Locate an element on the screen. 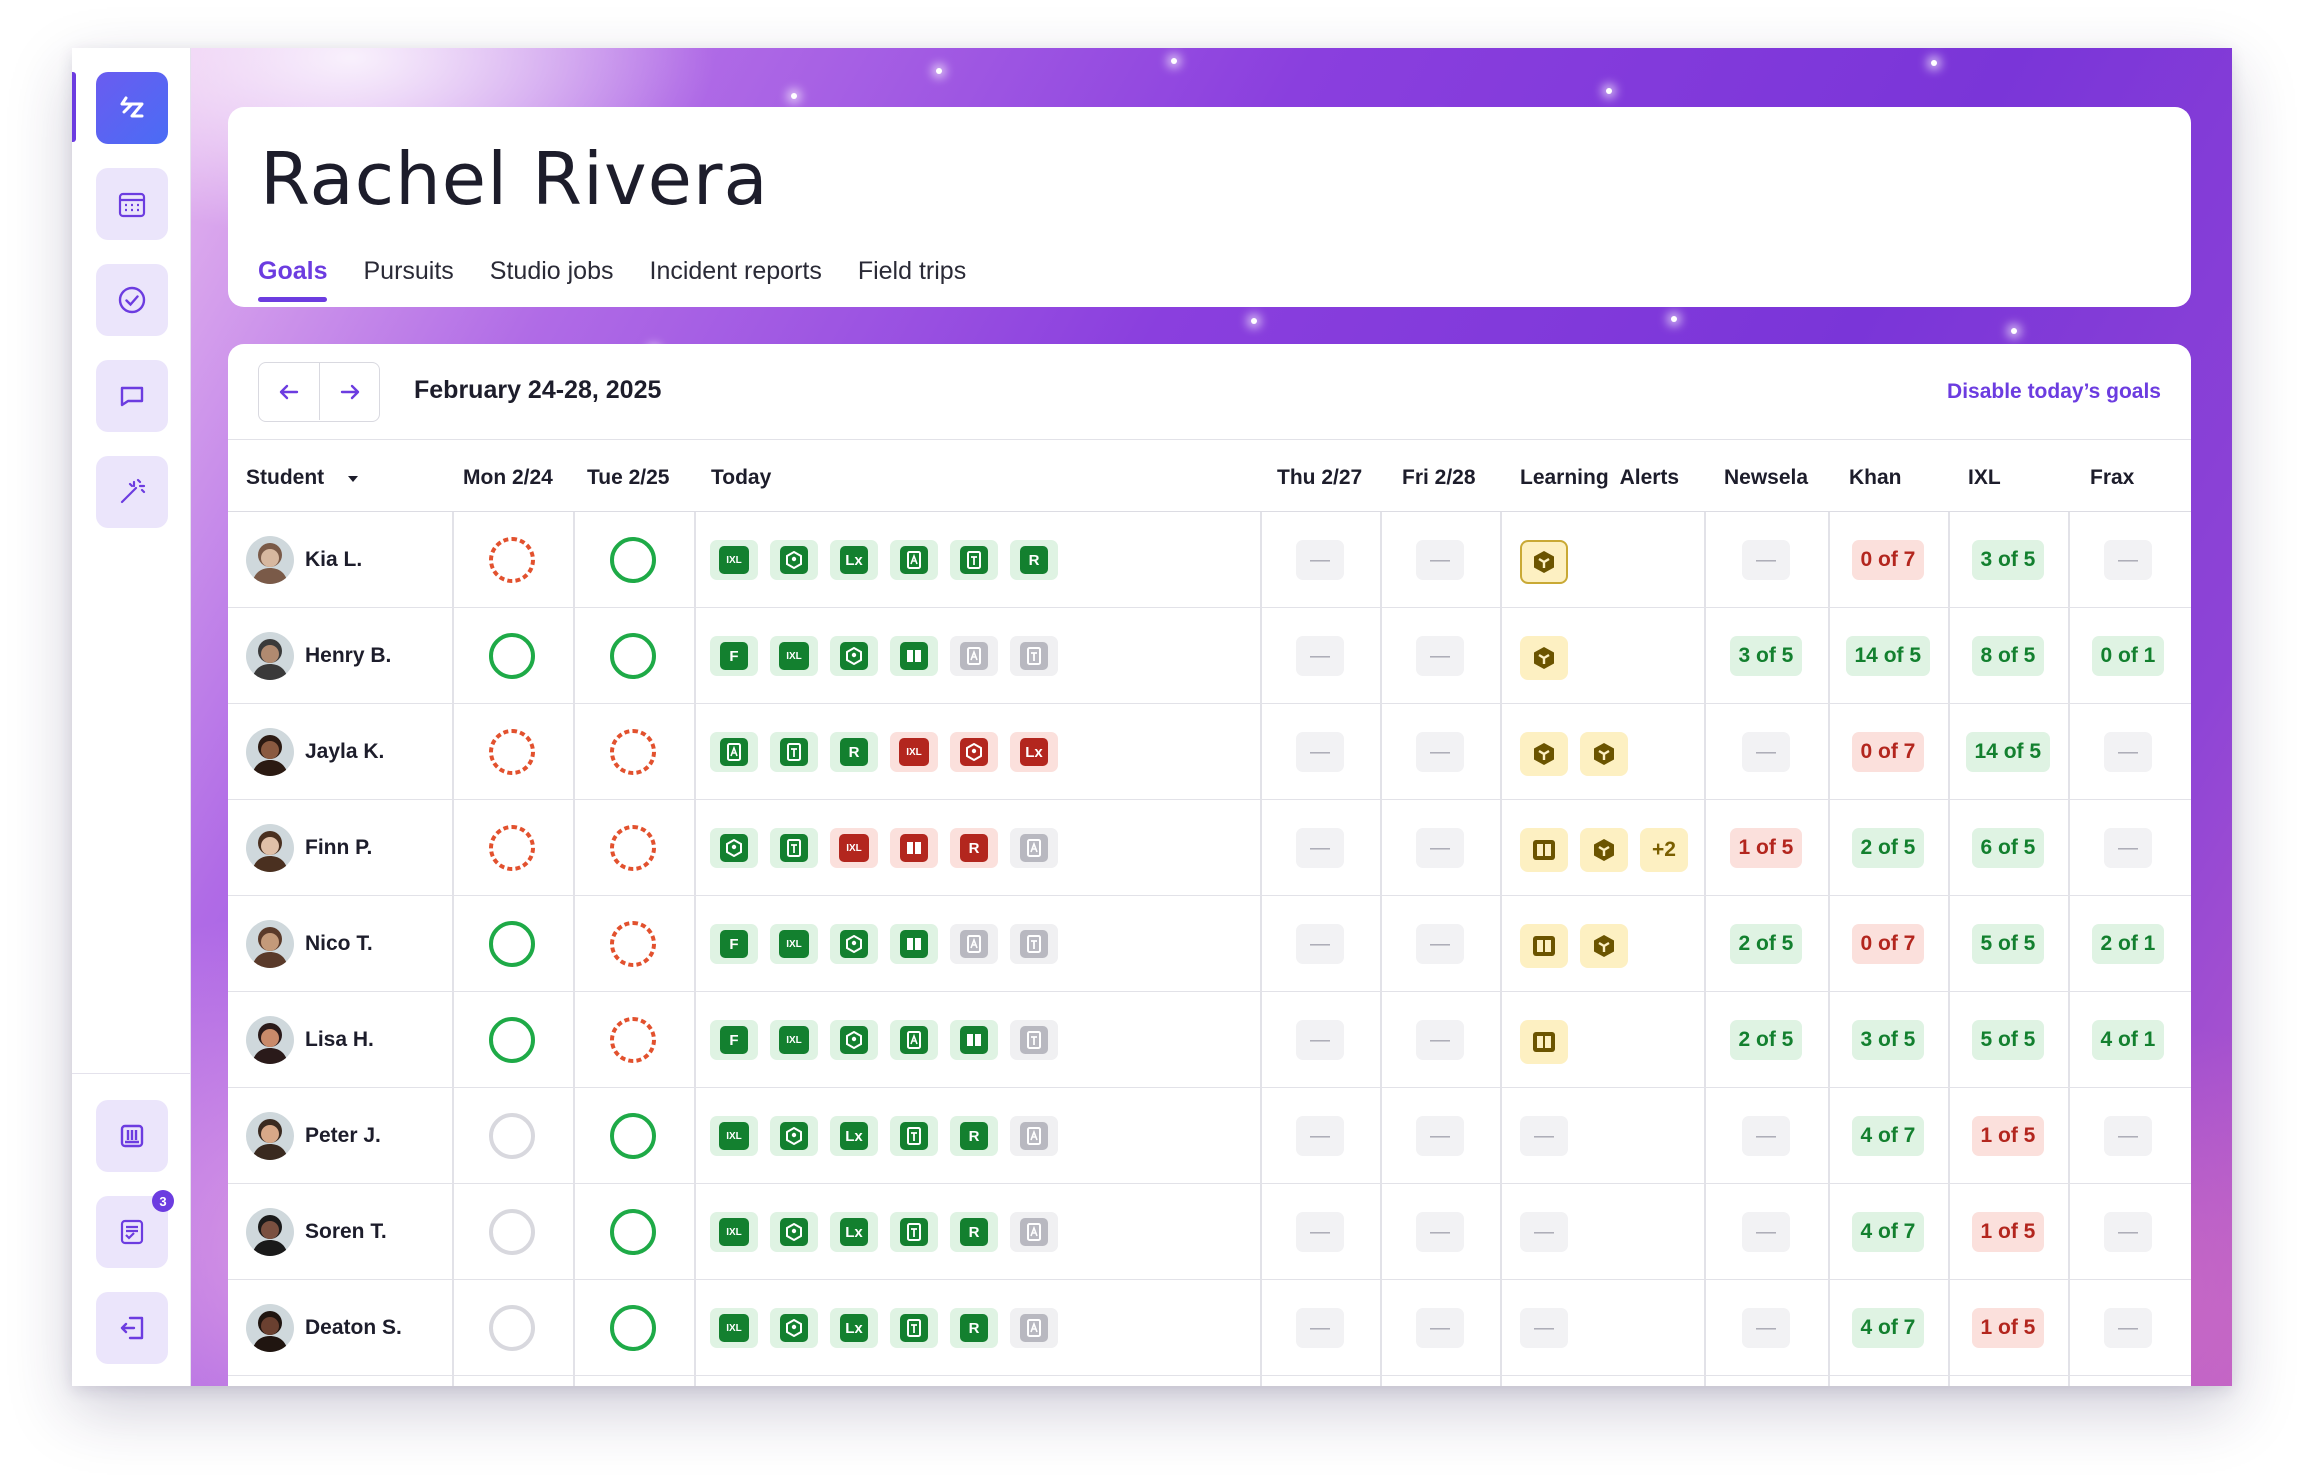  tab-studio-jobs: Studio jobs is located at coordinates (551, 271).